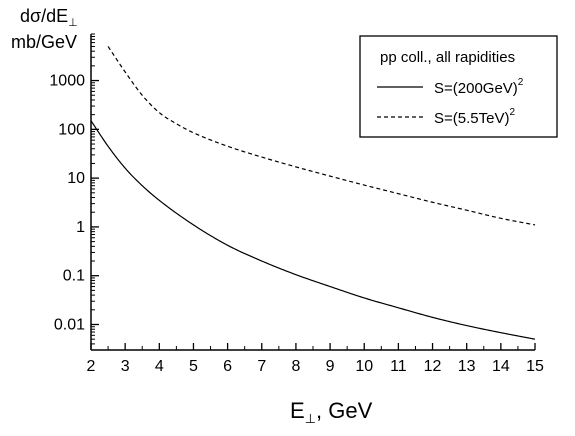  I want to click on x-tick-label: 13, so click(467, 366).